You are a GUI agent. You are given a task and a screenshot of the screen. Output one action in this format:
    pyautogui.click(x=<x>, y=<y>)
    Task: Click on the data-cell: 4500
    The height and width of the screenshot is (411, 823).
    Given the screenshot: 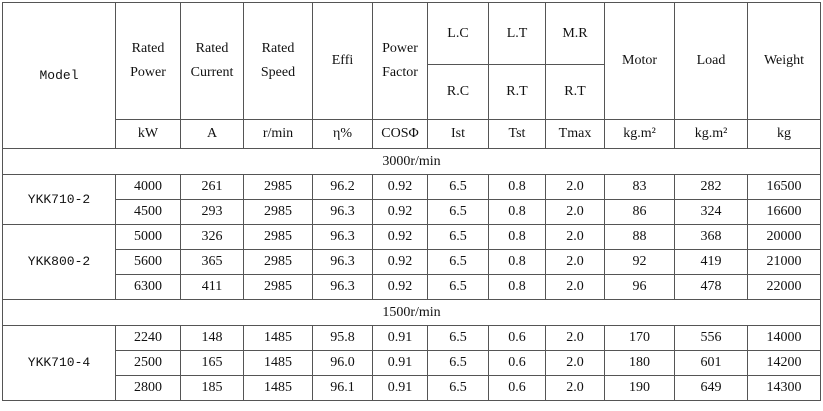 What is the action you would take?
    pyautogui.click(x=148, y=212)
    